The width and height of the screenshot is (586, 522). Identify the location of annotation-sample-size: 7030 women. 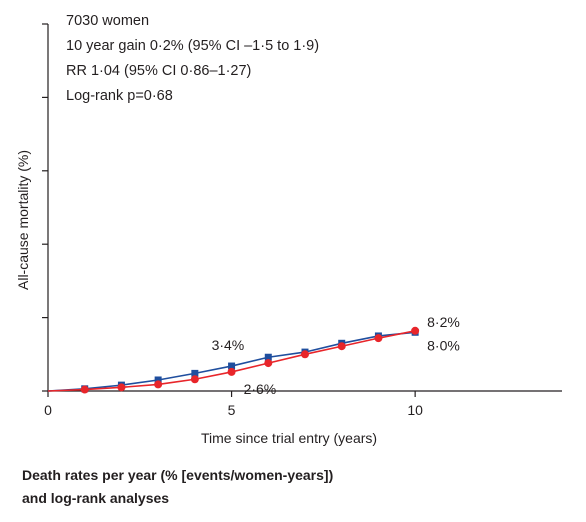
(108, 21).